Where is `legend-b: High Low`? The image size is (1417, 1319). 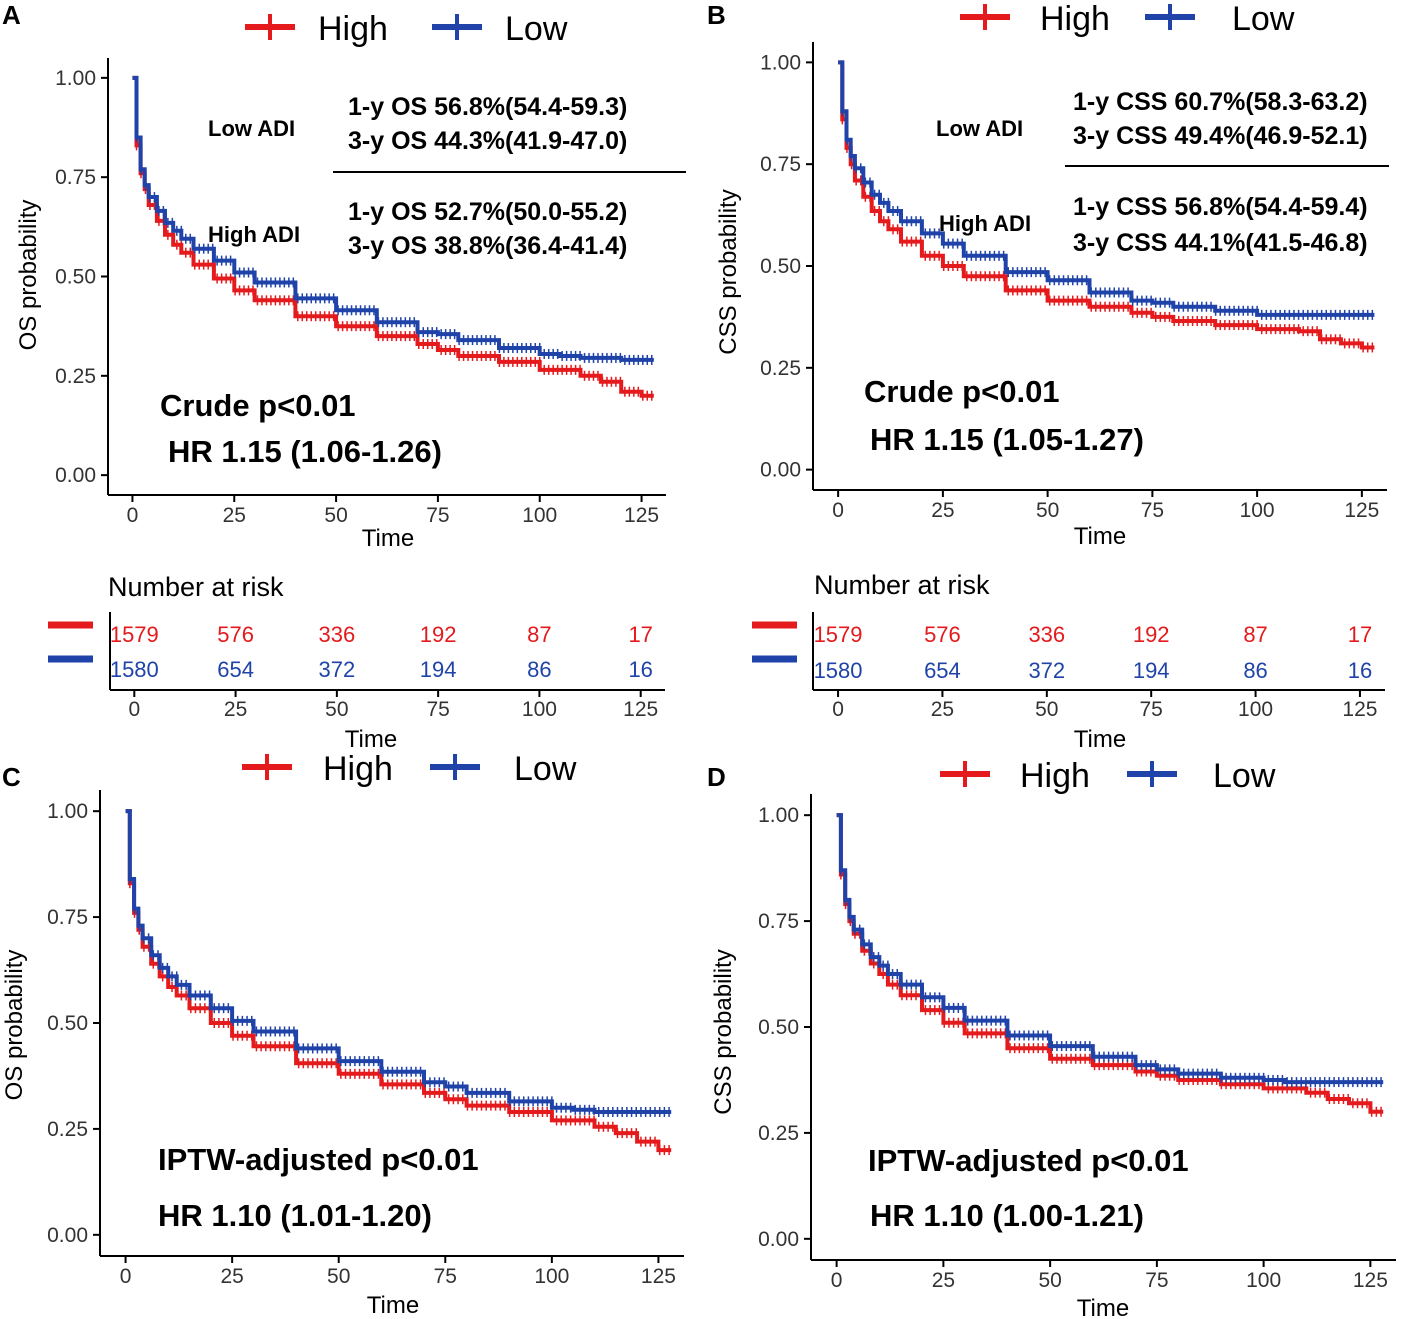 legend-b: High Low is located at coordinates (1127, 19).